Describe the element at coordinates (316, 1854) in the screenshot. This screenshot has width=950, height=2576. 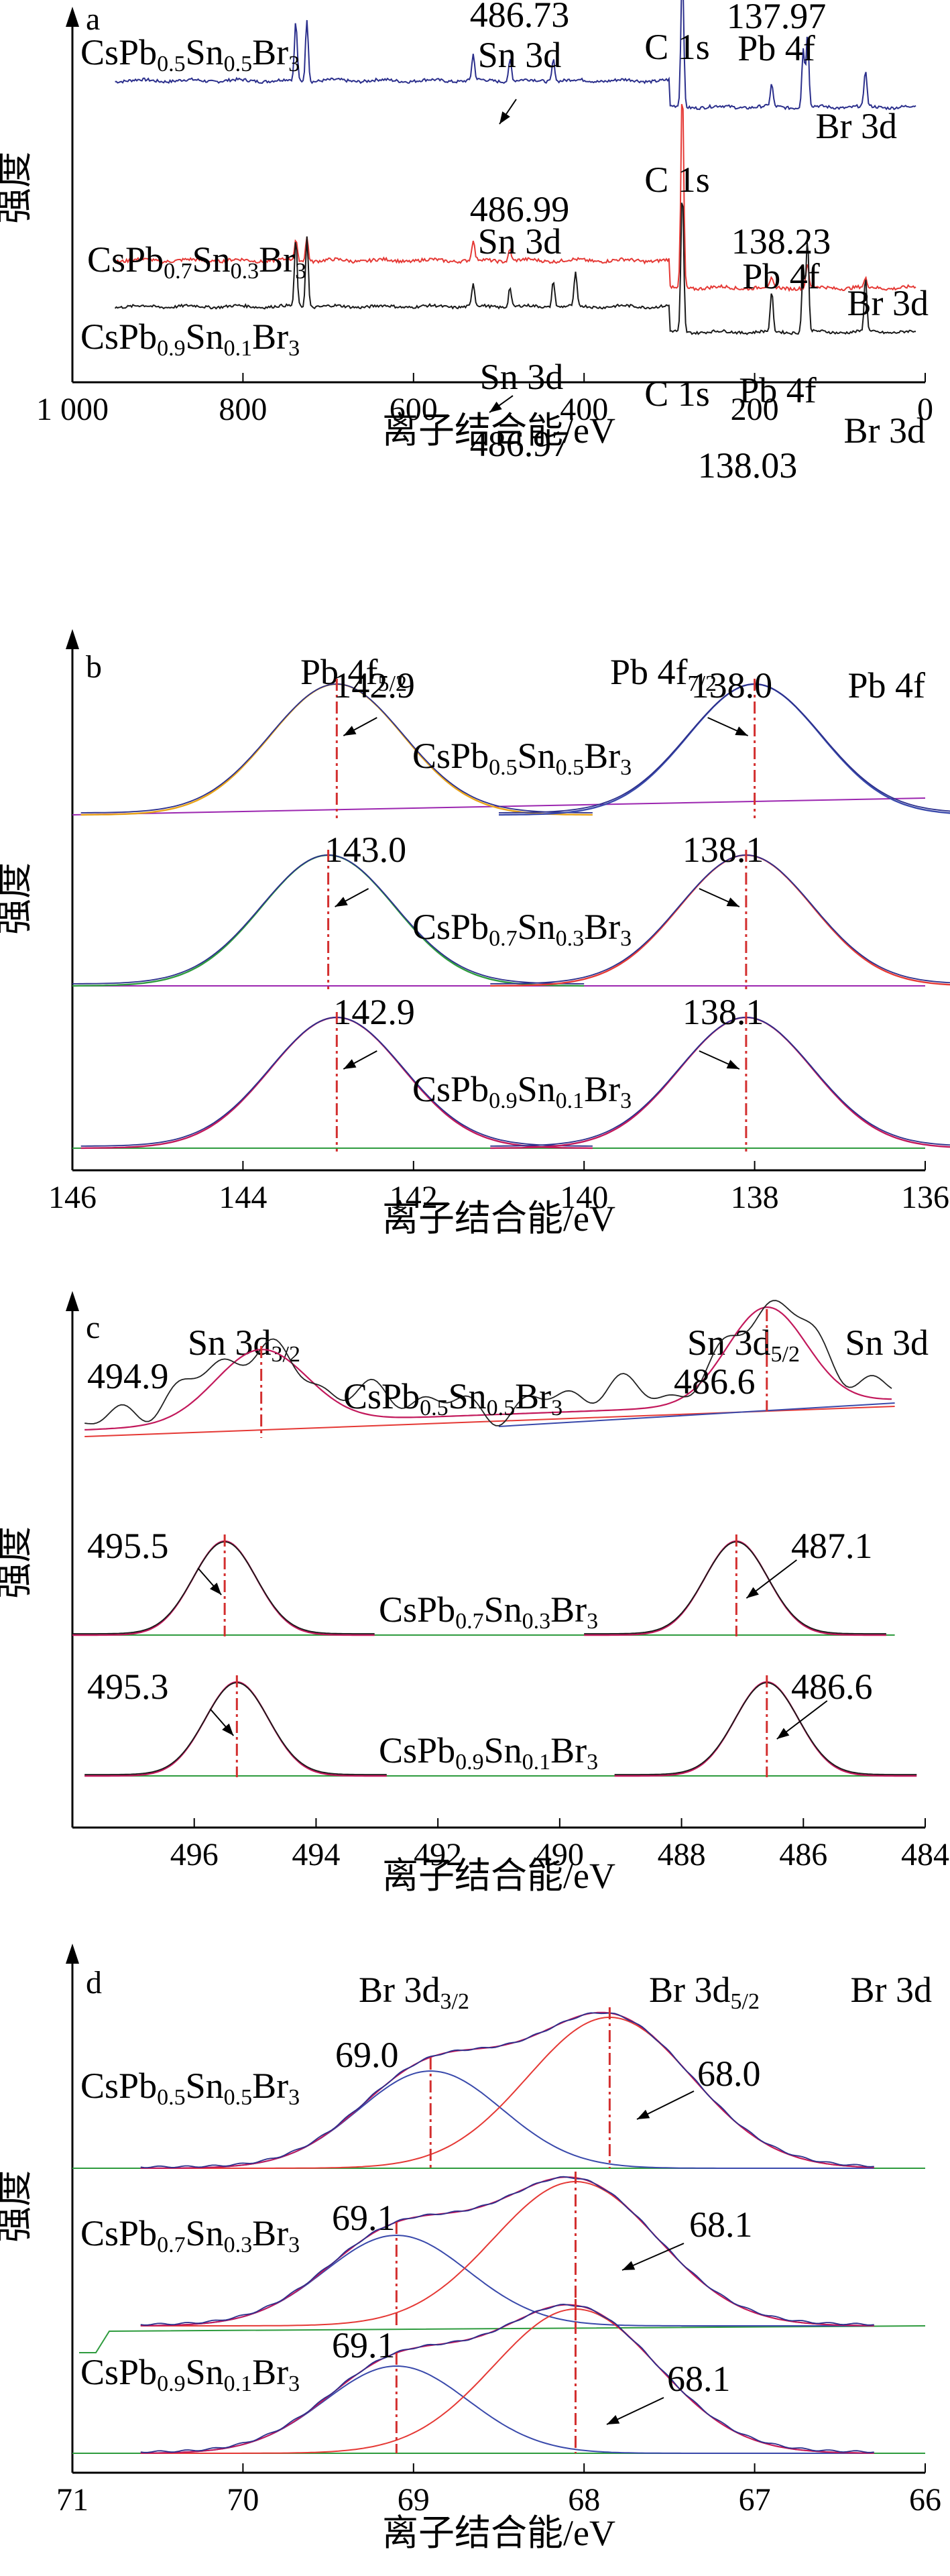
I see `x-tick-label-c: 494` at that location.